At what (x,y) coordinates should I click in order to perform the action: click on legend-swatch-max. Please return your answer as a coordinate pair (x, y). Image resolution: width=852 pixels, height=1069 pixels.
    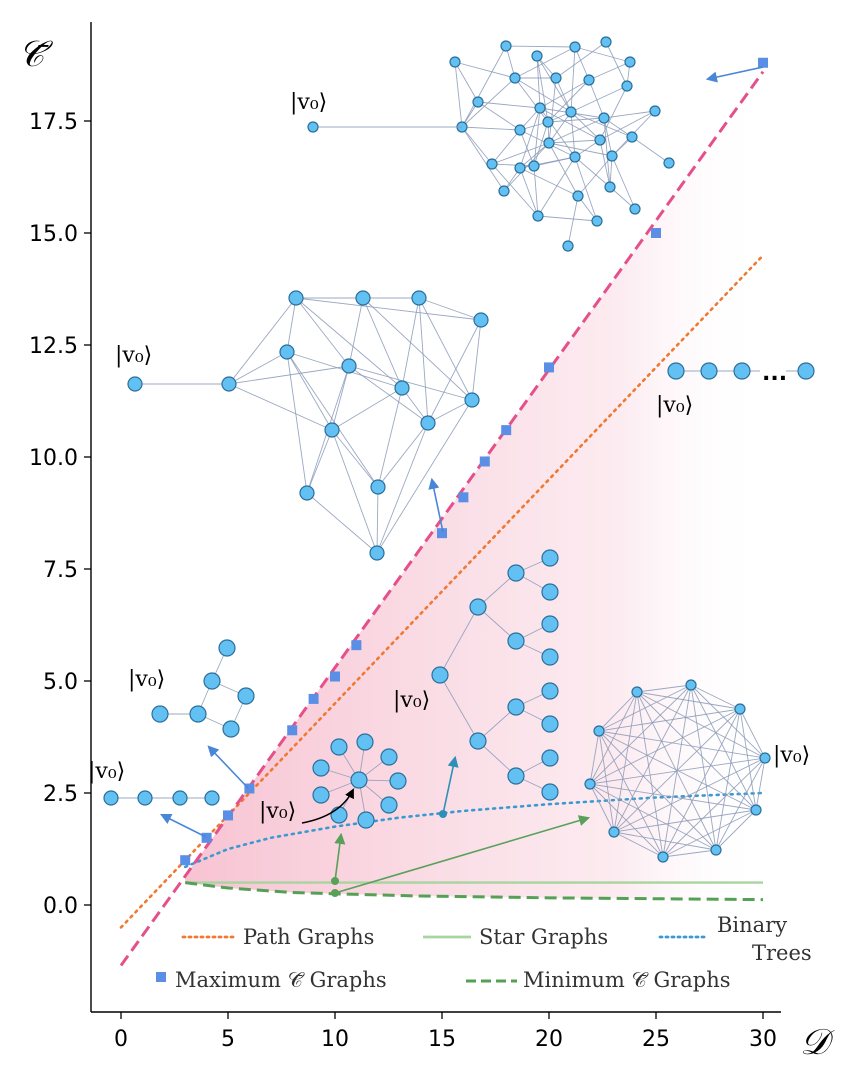
    Looking at the image, I should click on (161, 977).